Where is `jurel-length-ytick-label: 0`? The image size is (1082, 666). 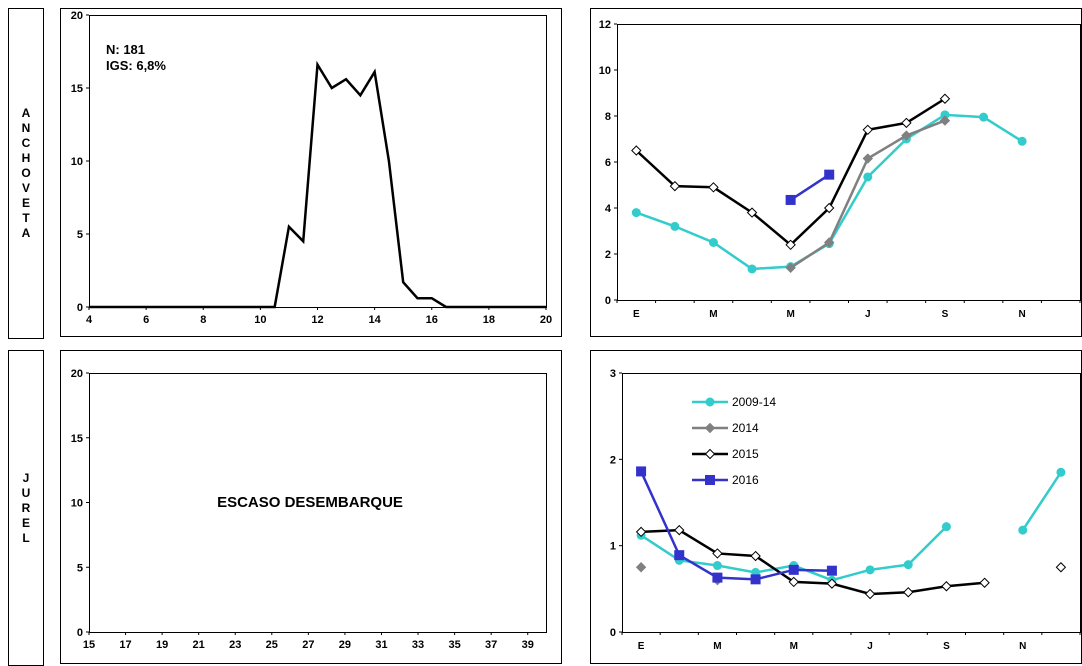
jurel-length-ytick-label: 0 is located at coordinates (80, 633).